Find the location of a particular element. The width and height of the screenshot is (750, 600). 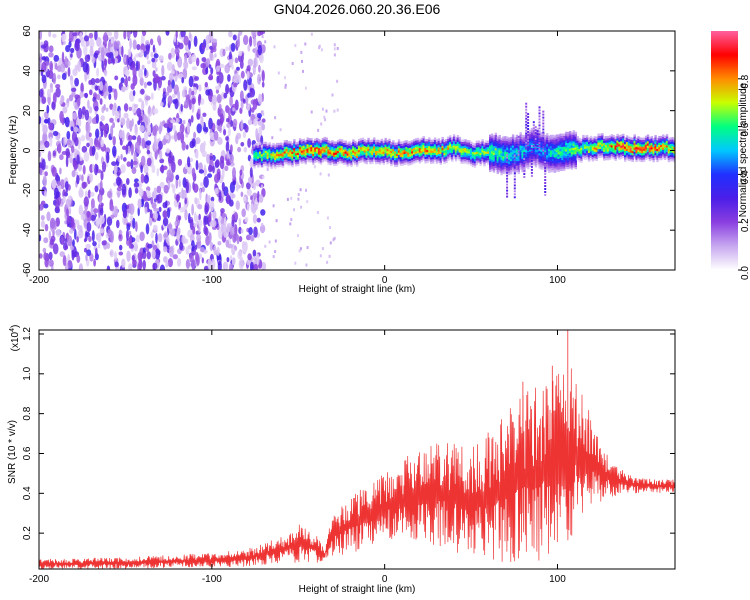

snr-y-tick-label: 1.2 is located at coordinates (27, 334).